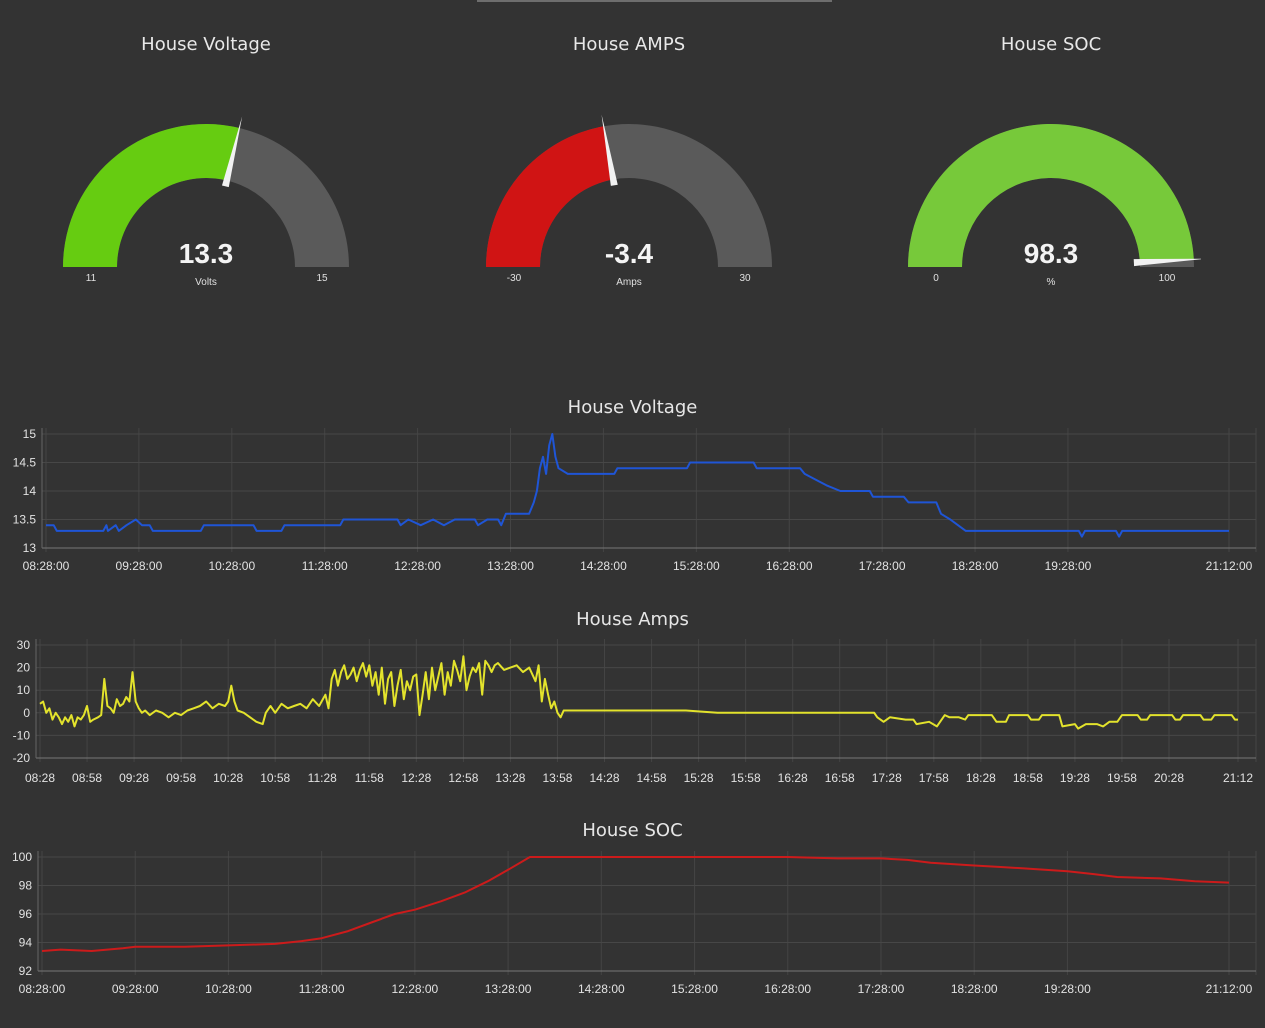  I want to click on gauge-title-amps: House AMPS, so click(629, 44).